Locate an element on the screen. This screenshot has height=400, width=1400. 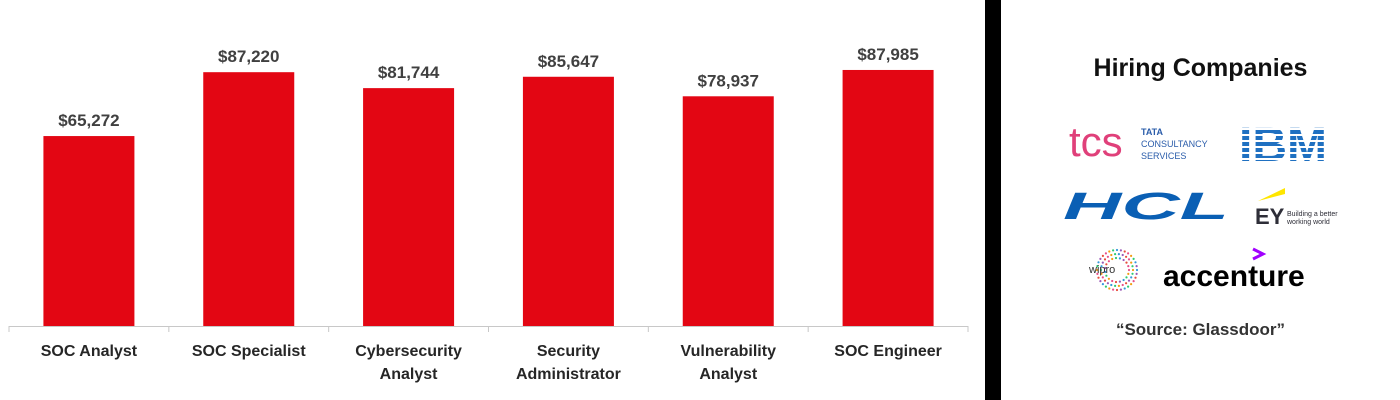
svg-text: wipro is located at coordinates (1101, 270).